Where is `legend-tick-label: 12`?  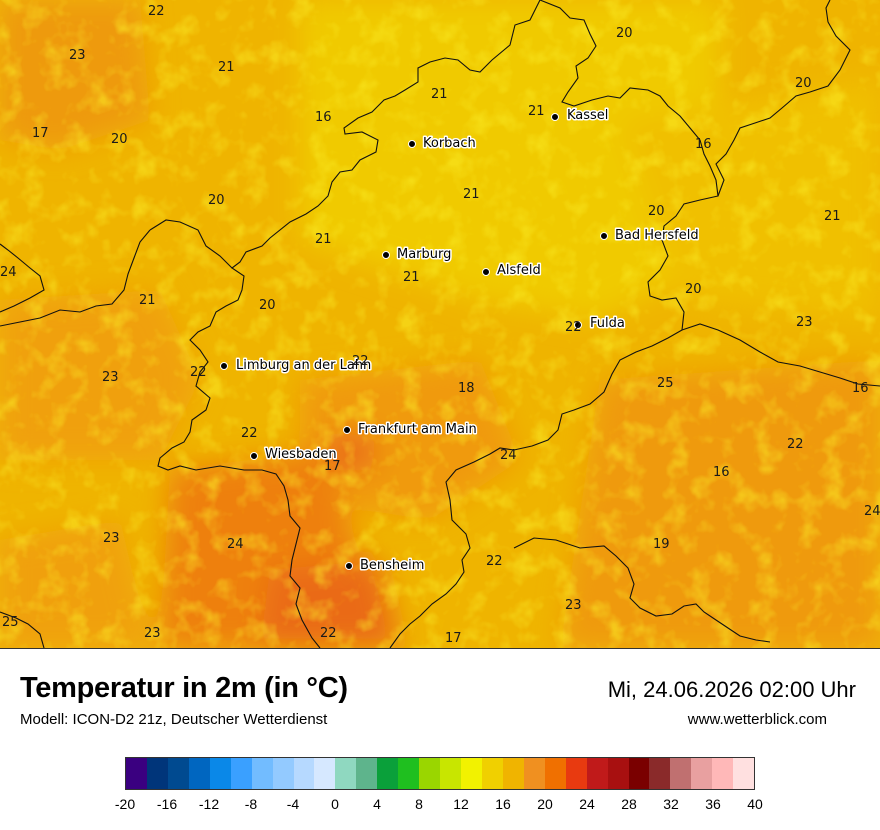
legend-tick-label: 12 is located at coordinates (461, 804).